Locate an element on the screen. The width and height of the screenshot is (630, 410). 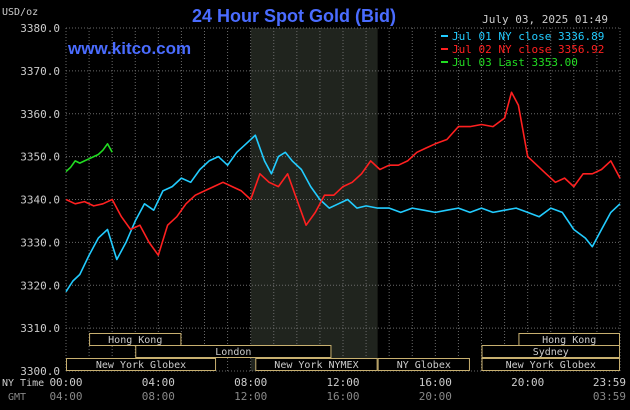
y-tick-label: 3370.0 is located at coordinates (40, 71).